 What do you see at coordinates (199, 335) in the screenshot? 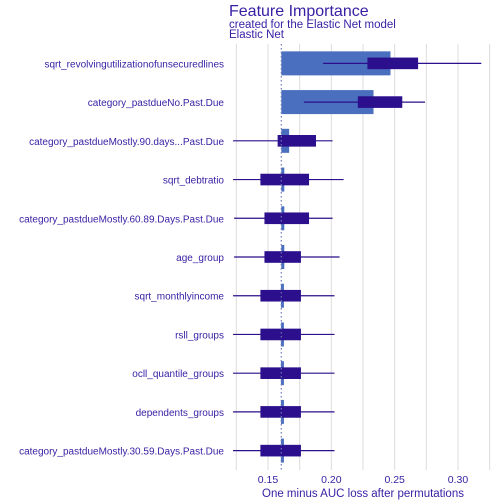
I see `category-label: rsll_groups` at bounding box center [199, 335].